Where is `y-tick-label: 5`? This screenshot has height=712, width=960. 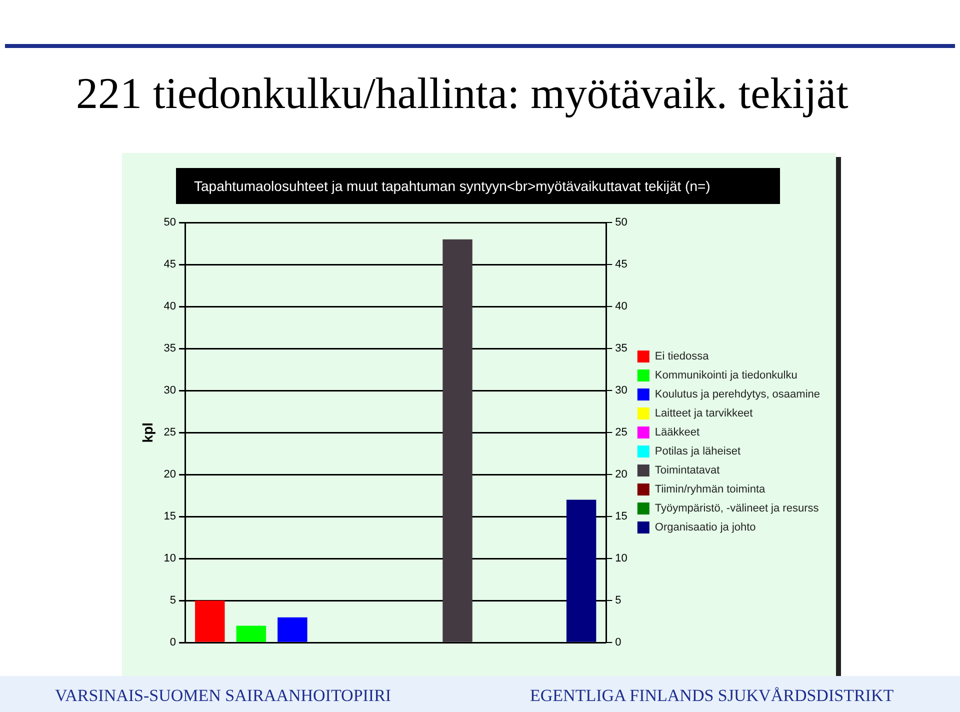
y-tick-label: 5 is located at coordinates (173, 600).